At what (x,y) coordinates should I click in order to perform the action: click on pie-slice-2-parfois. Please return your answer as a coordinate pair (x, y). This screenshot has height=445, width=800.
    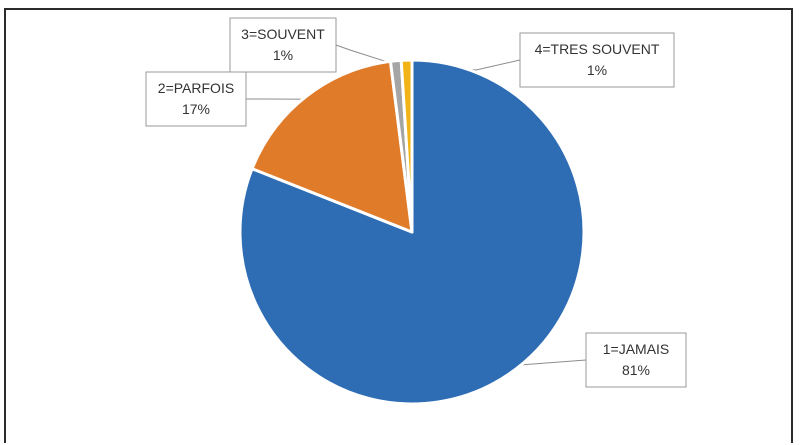
    Looking at the image, I should click on (332, 146).